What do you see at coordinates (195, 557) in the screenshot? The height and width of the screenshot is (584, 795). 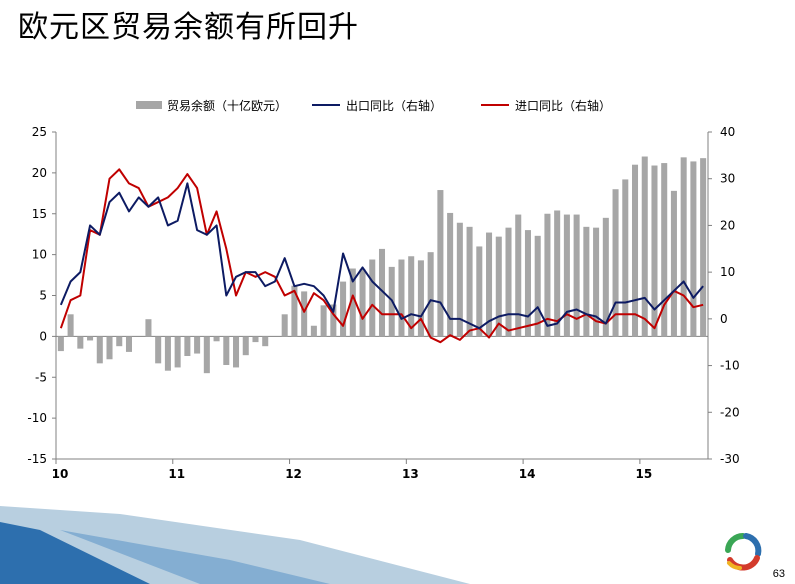 I see `footer-swoosh-mid` at bounding box center [195, 557].